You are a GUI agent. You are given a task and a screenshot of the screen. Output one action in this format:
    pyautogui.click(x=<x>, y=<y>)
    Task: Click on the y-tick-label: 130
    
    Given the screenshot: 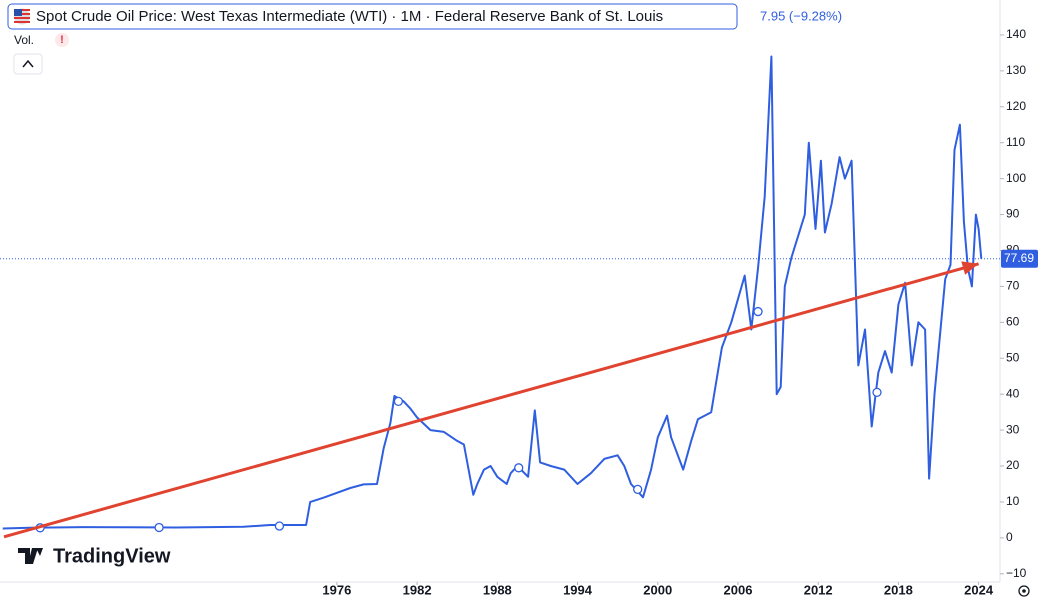 What is the action you would take?
    pyautogui.click(x=1016, y=70)
    